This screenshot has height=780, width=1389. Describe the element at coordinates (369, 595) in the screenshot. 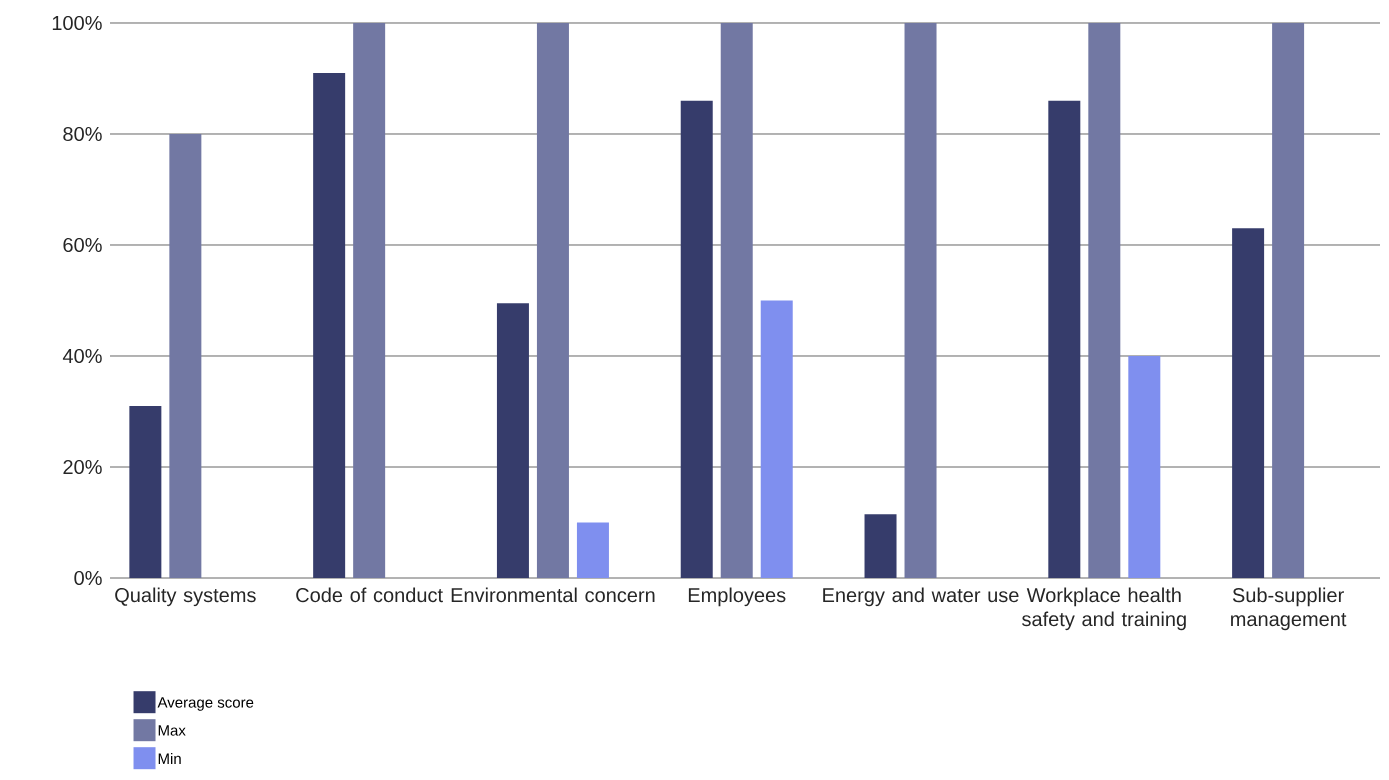

I see `x-tick-label: Code of conduct` at that location.